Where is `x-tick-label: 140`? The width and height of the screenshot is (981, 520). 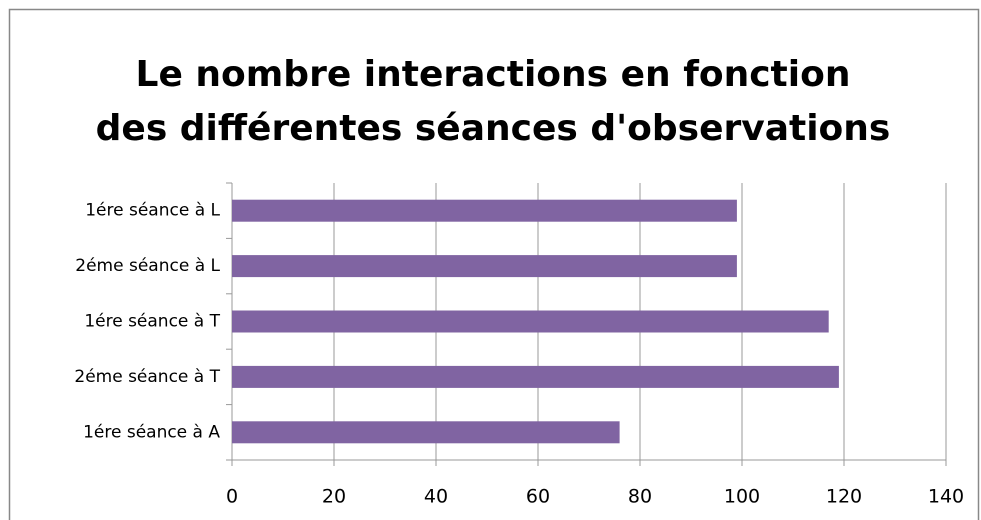
x-tick-label: 140 is located at coordinates (946, 497).